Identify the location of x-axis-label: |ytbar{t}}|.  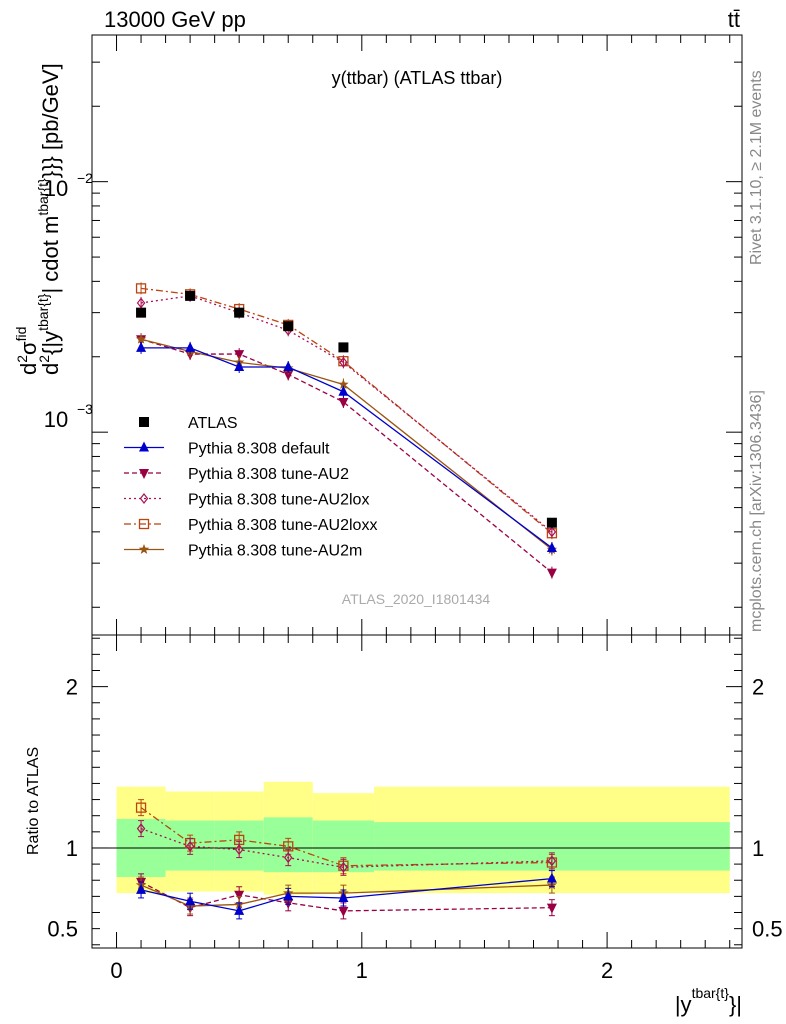
(708, 1001).